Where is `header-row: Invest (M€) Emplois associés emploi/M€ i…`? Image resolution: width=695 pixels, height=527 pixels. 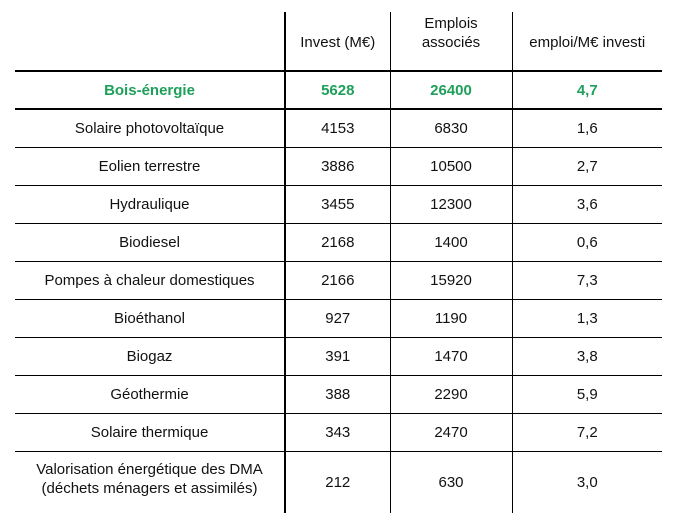 header-row: Invest (M€) Emplois associés emploi/M€ i… is located at coordinates (338, 41).